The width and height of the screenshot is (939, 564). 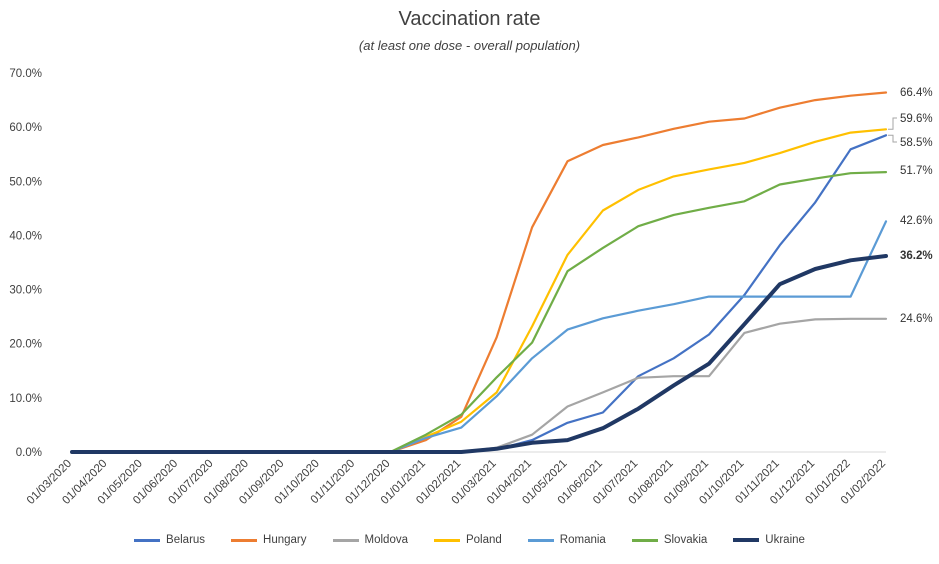 I want to click on legend-label: Belarus, so click(x=186, y=540).